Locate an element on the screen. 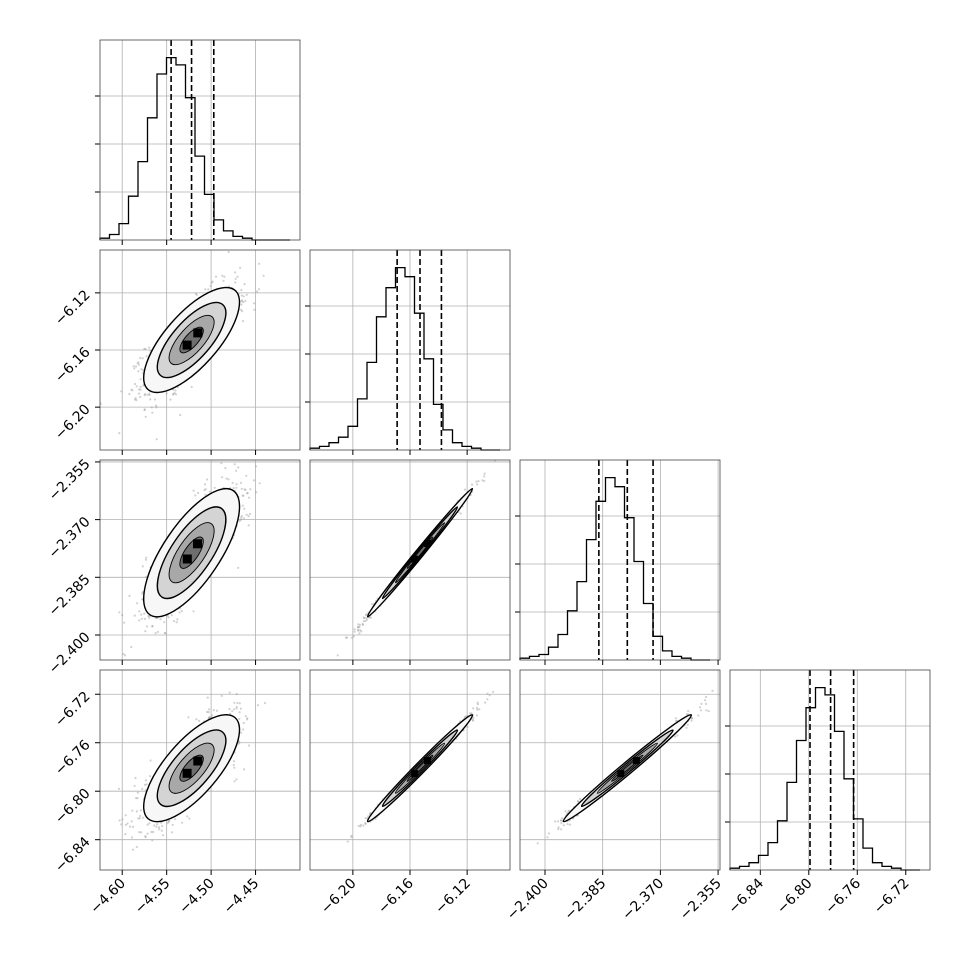 This screenshot has width=970, height=970. y-tick-label: −6.80 is located at coordinates (73, 807).